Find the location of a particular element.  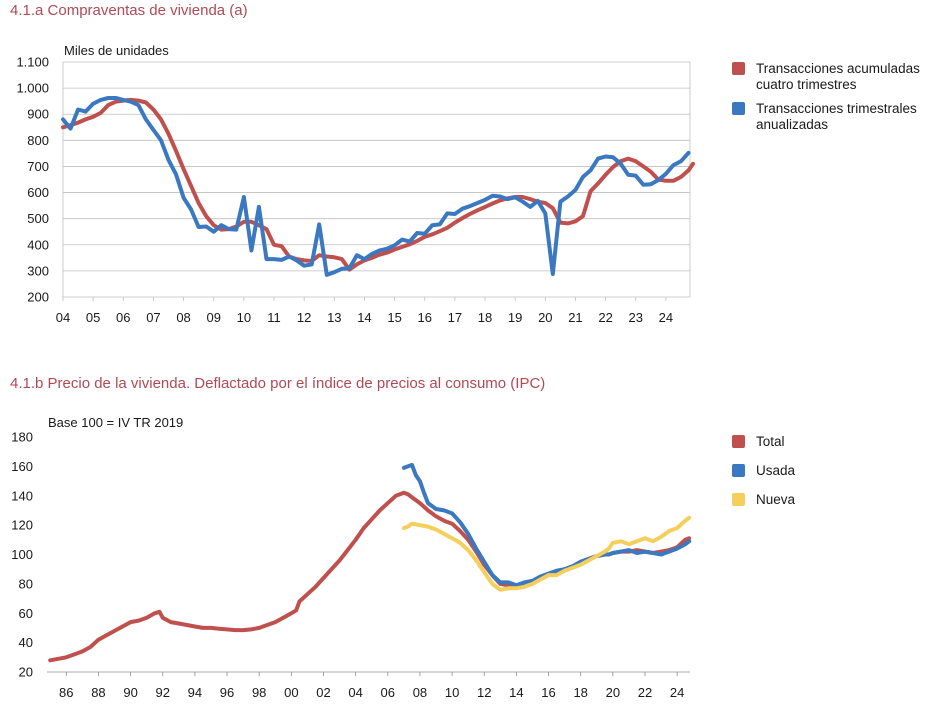

legend-swatch-acumuladas is located at coordinates (738, 68).